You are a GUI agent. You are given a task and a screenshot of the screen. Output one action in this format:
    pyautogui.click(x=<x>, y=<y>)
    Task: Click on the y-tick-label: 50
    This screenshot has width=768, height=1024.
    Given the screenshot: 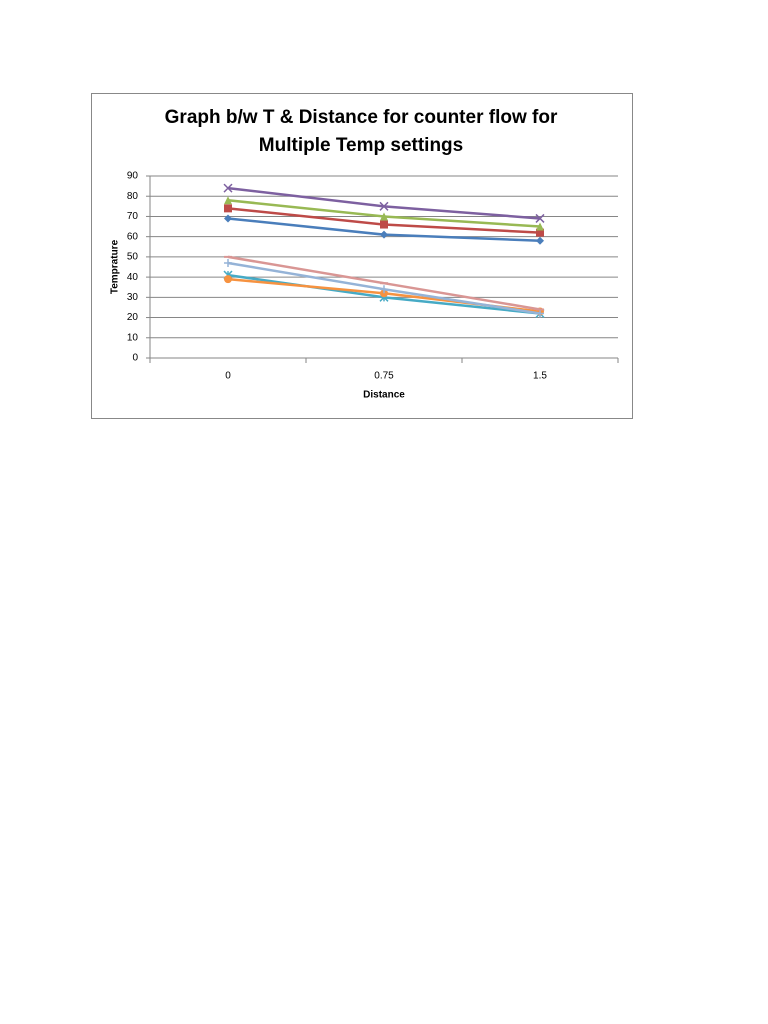 What is the action you would take?
    pyautogui.click(x=133, y=257)
    